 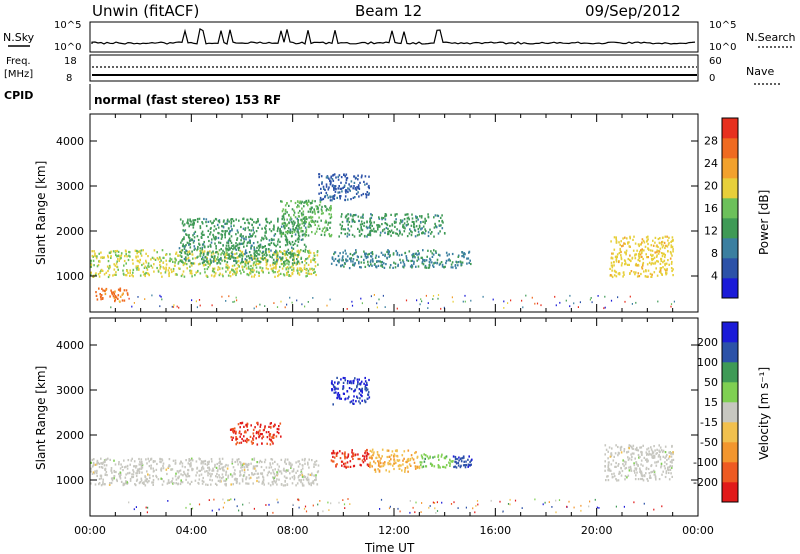 What do you see at coordinates (711, 208) in the screenshot?
I see `colorbar-tick-label: 16` at bounding box center [711, 208].